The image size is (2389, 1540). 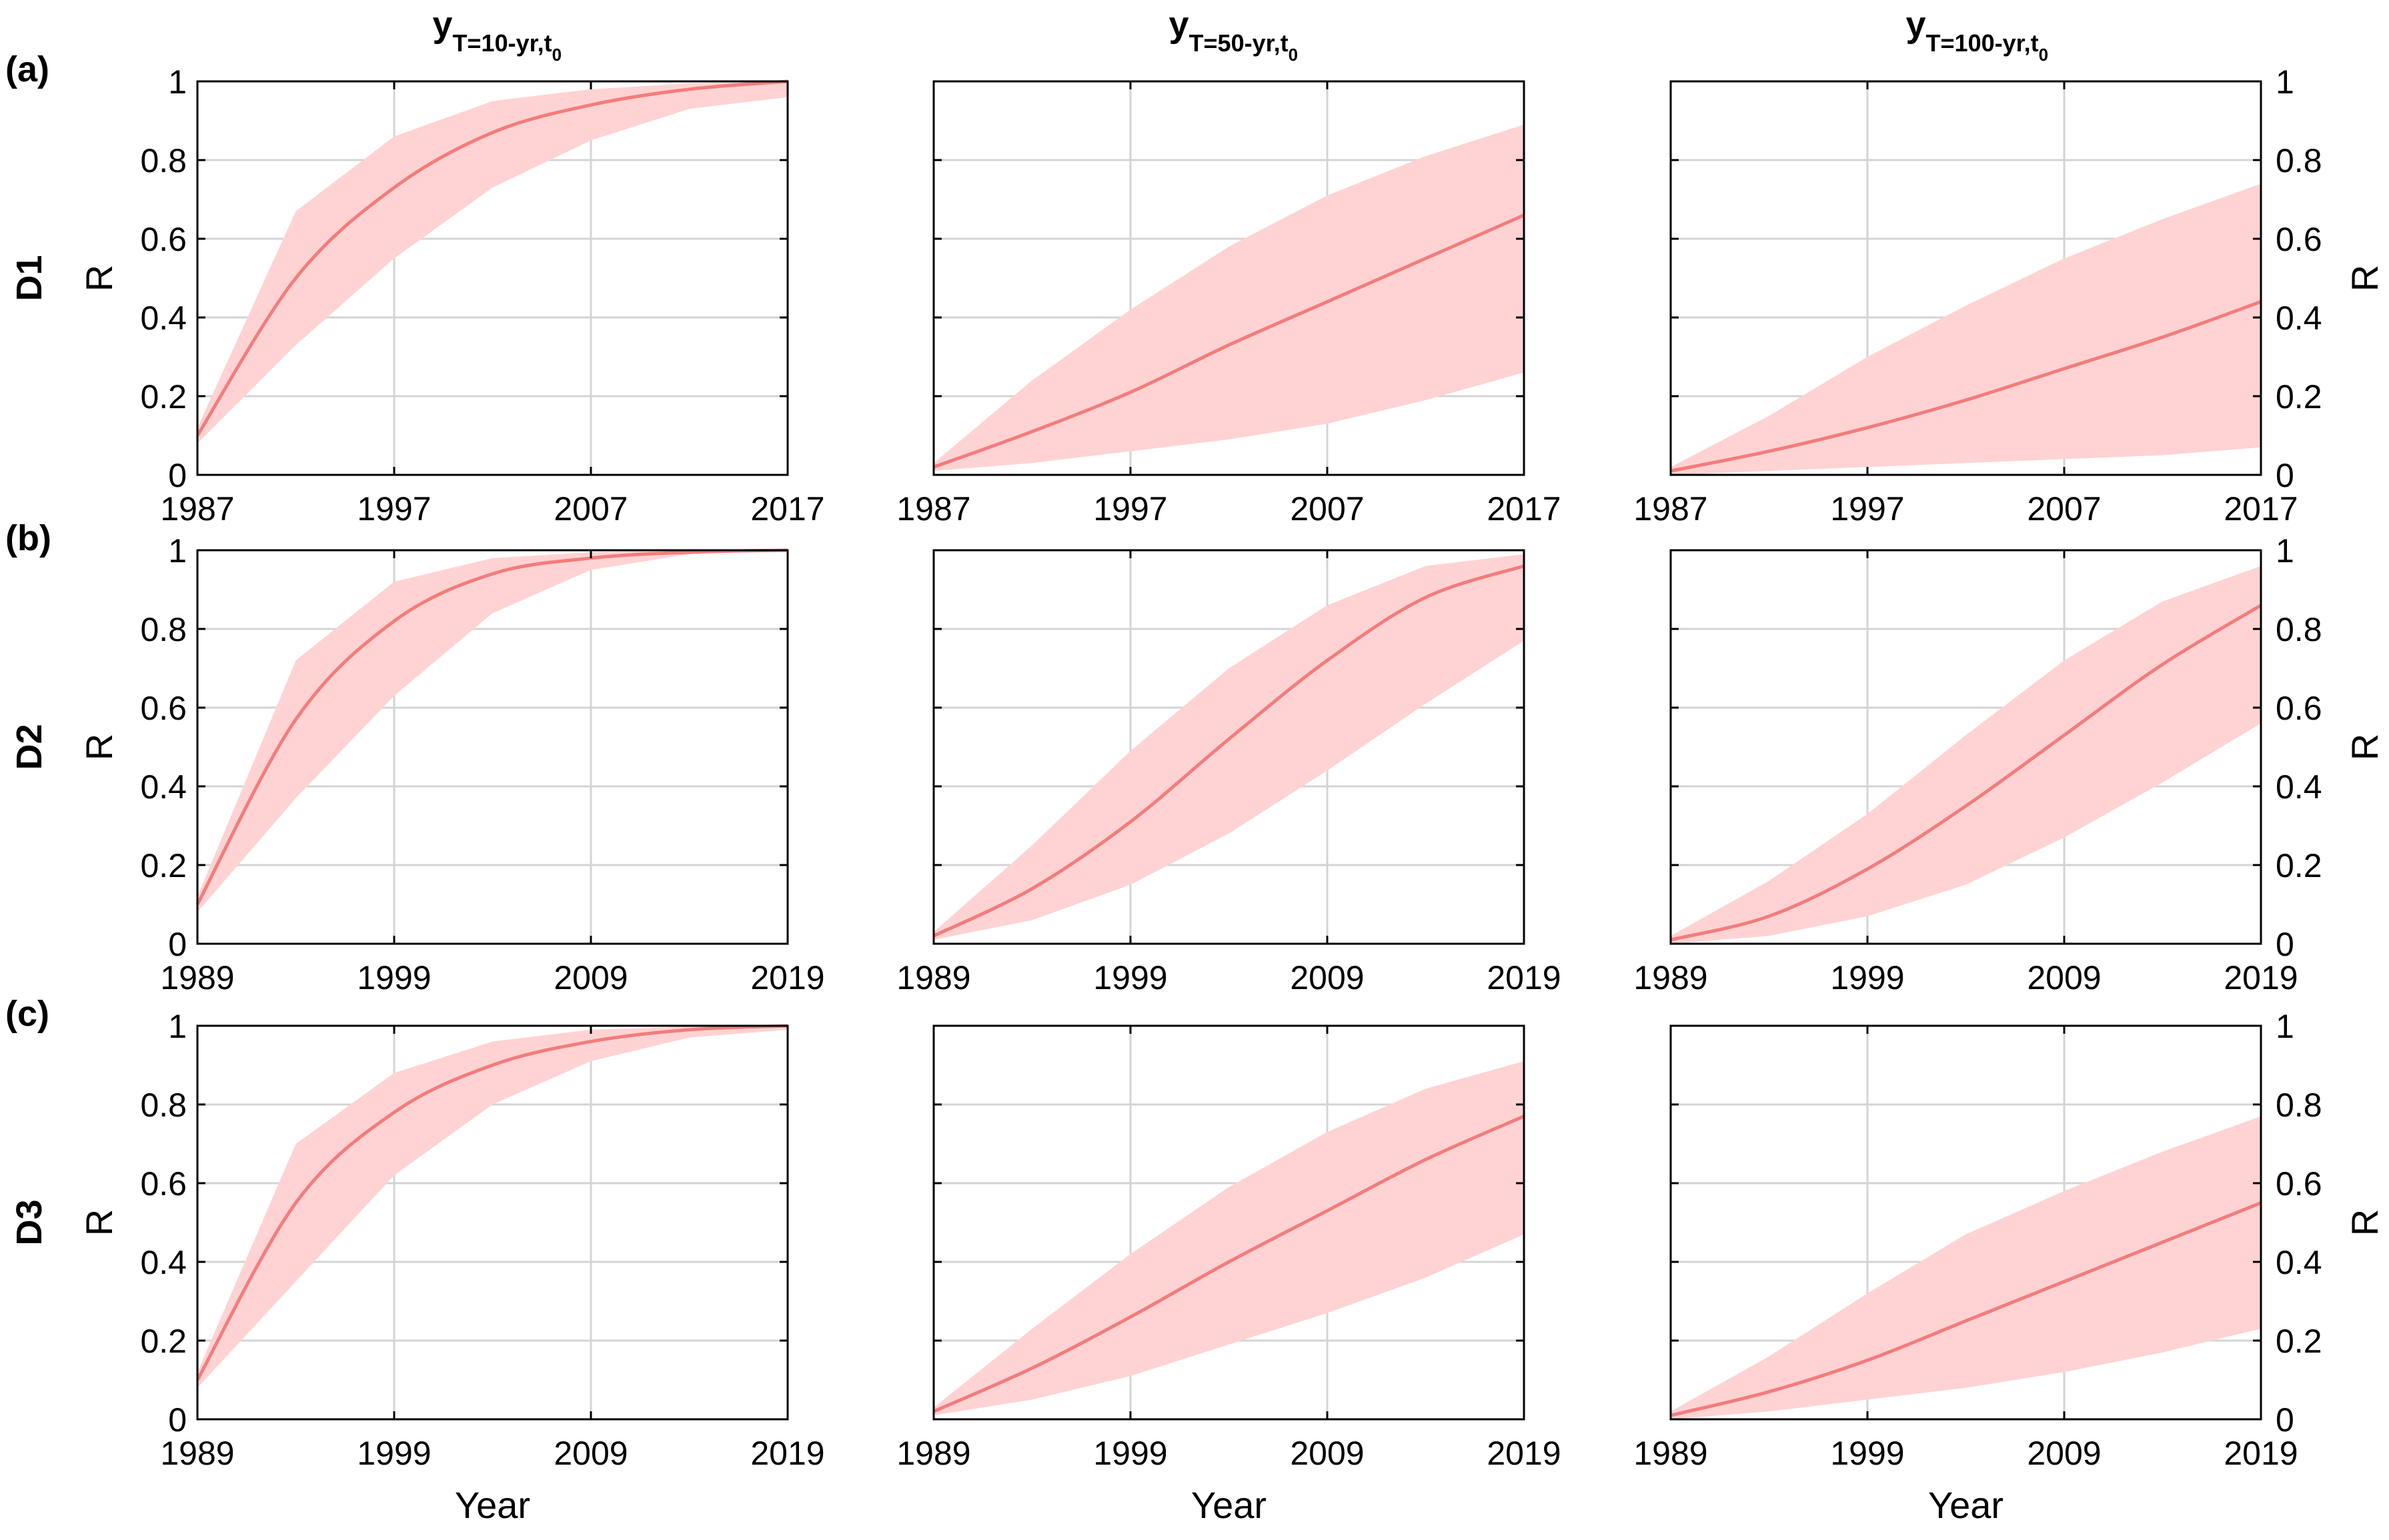 I want to click on panel-D1-col2: 1987 1997 2007 2017, so click(x=1228, y=304).